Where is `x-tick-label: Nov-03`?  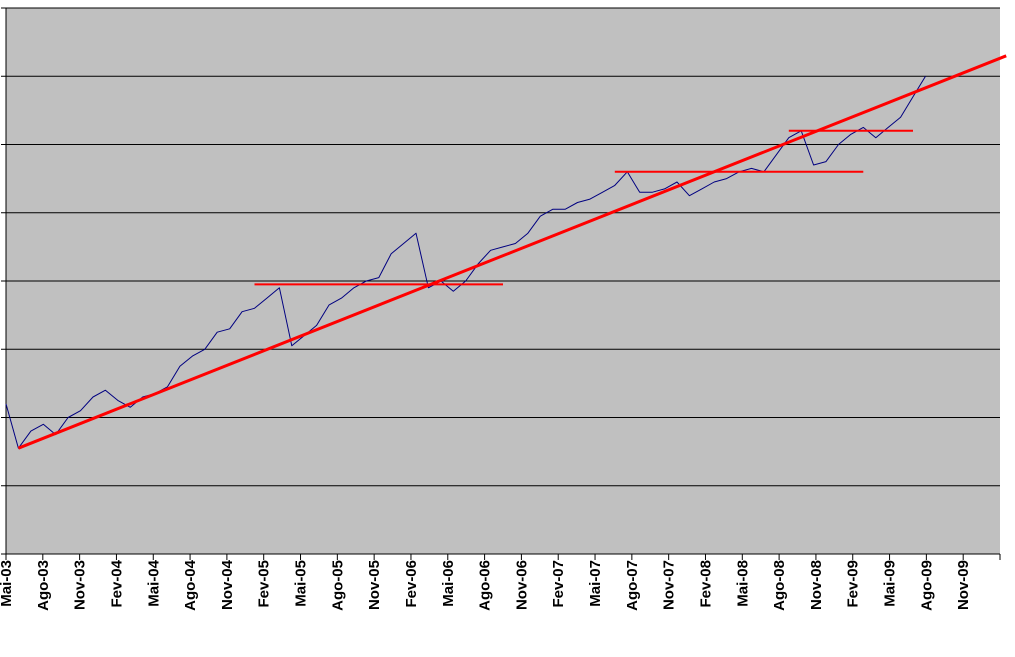 x-tick-label: Nov-03 is located at coordinates (80, 585).